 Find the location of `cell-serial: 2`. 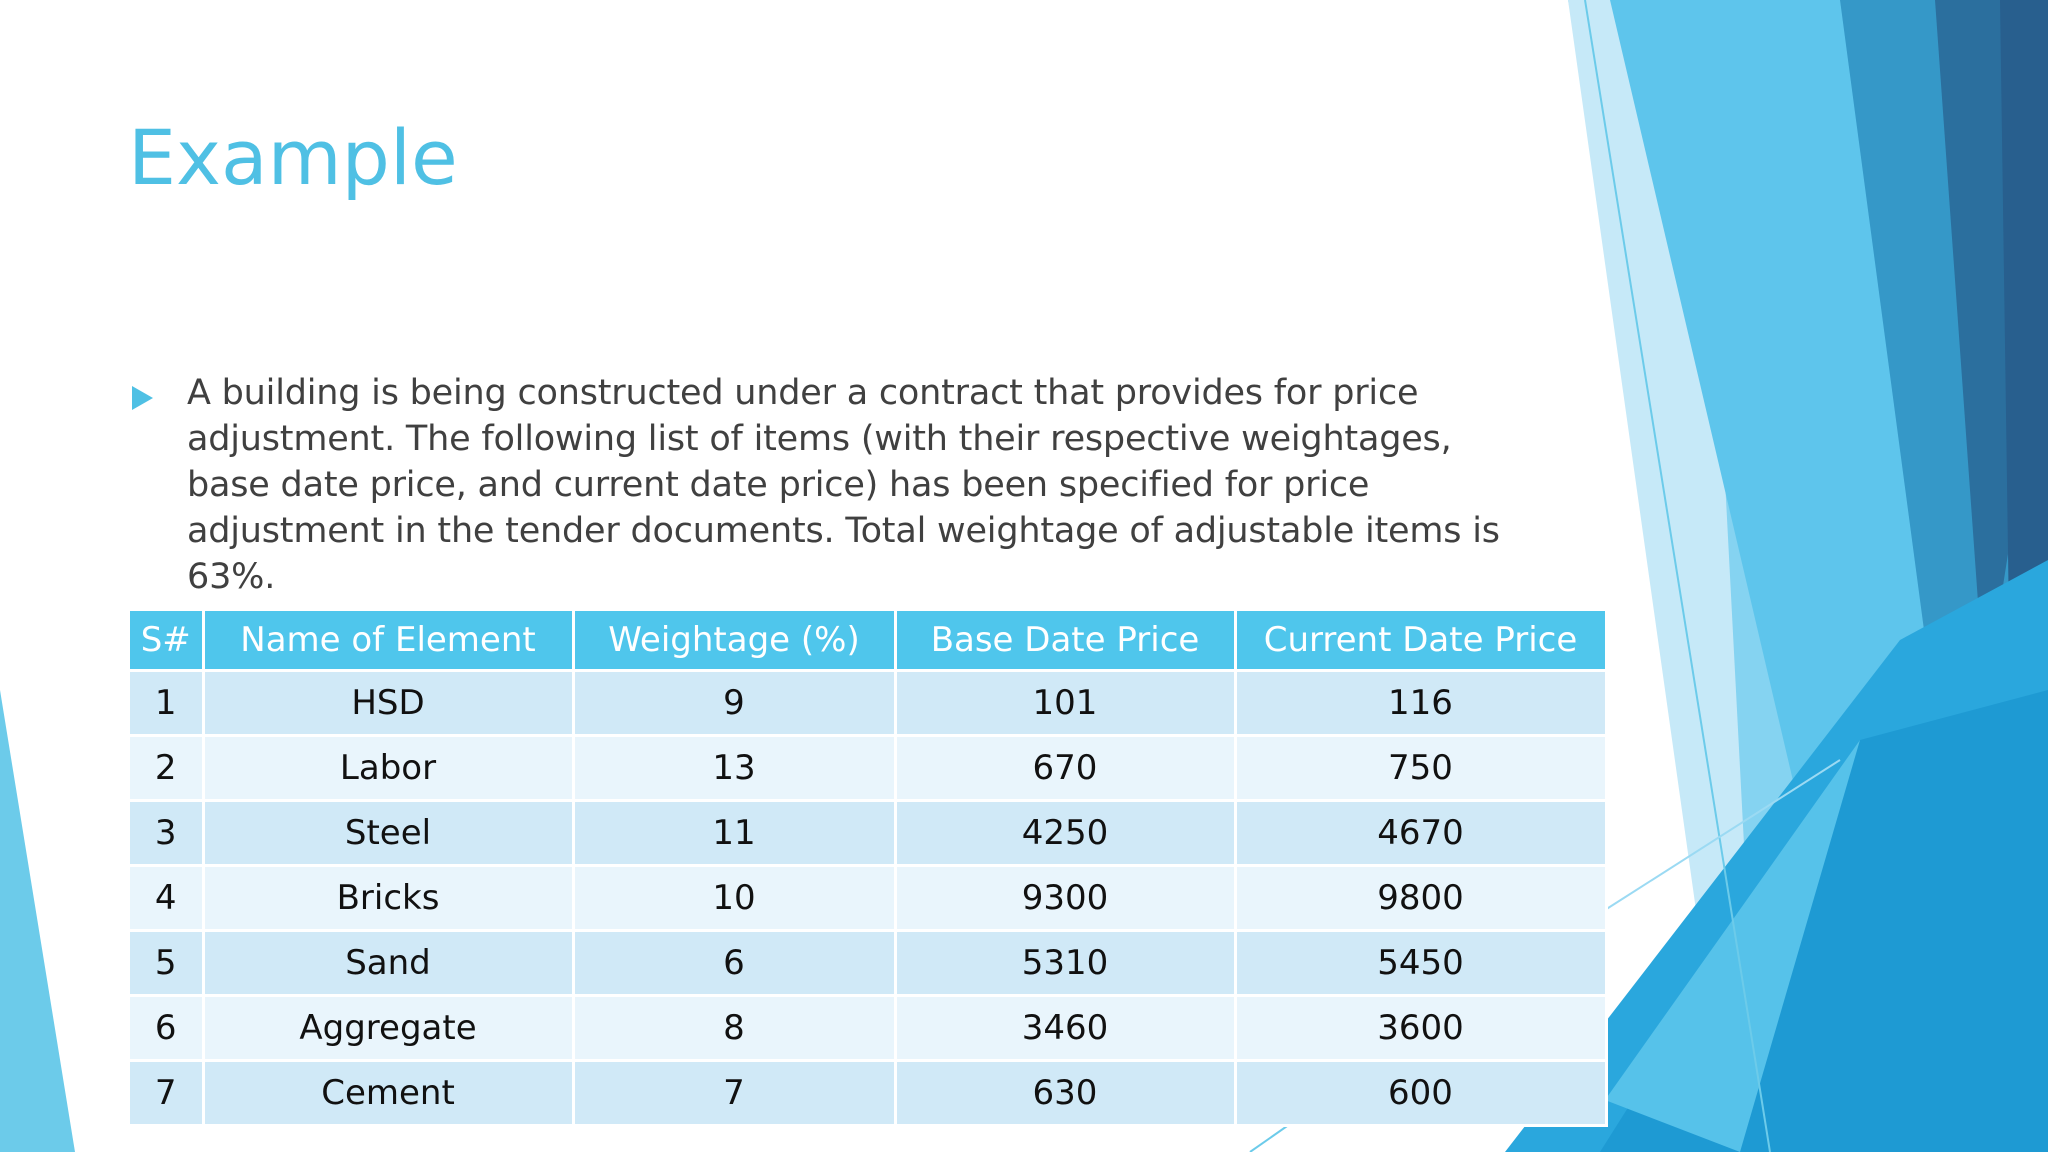

cell-serial: 2 is located at coordinates (167, 768).